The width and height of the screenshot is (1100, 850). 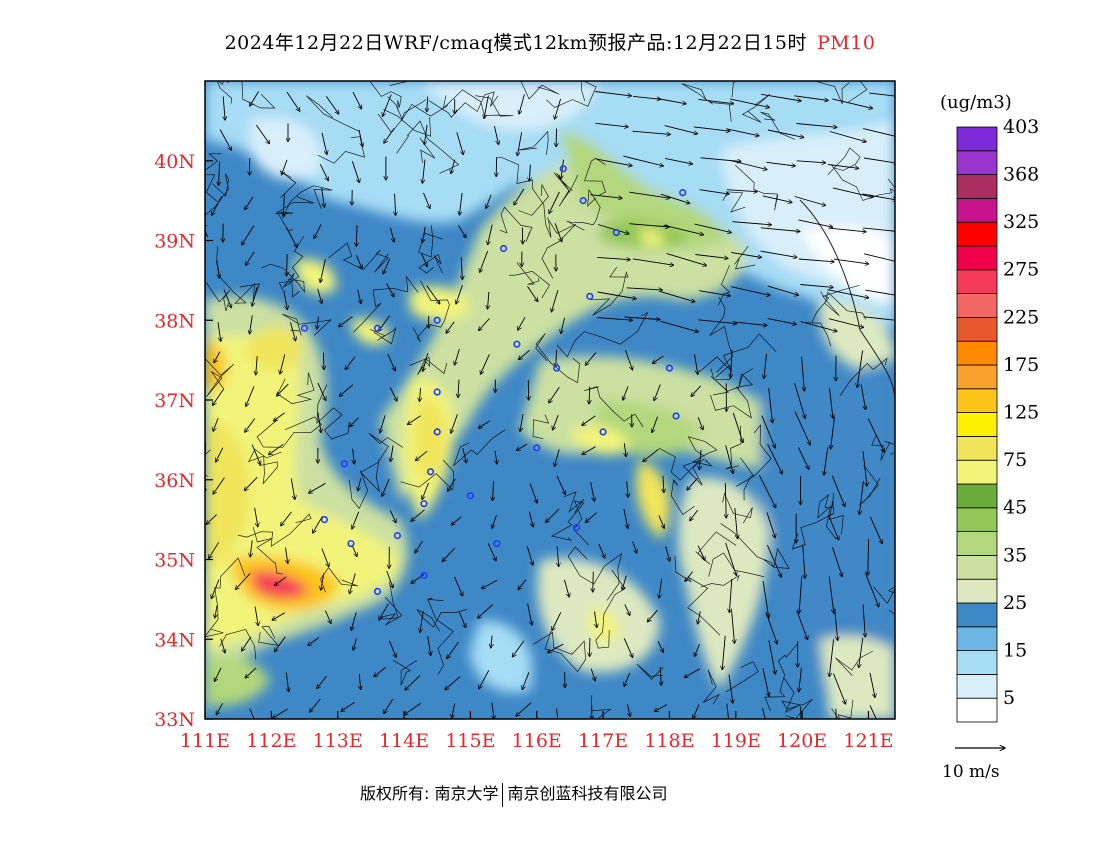 I want to click on lon-tick-label: 119E, so click(x=736, y=741).